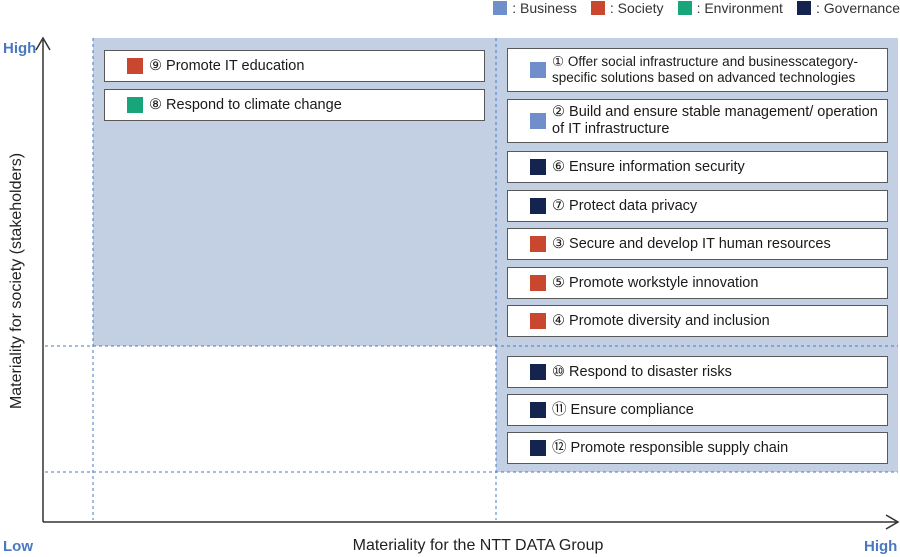 The image size is (900, 557). What do you see at coordinates (655, 282) in the screenshot?
I see `item-label: ⑤ Promote workstyle innovation` at bounding box center [655, 282].